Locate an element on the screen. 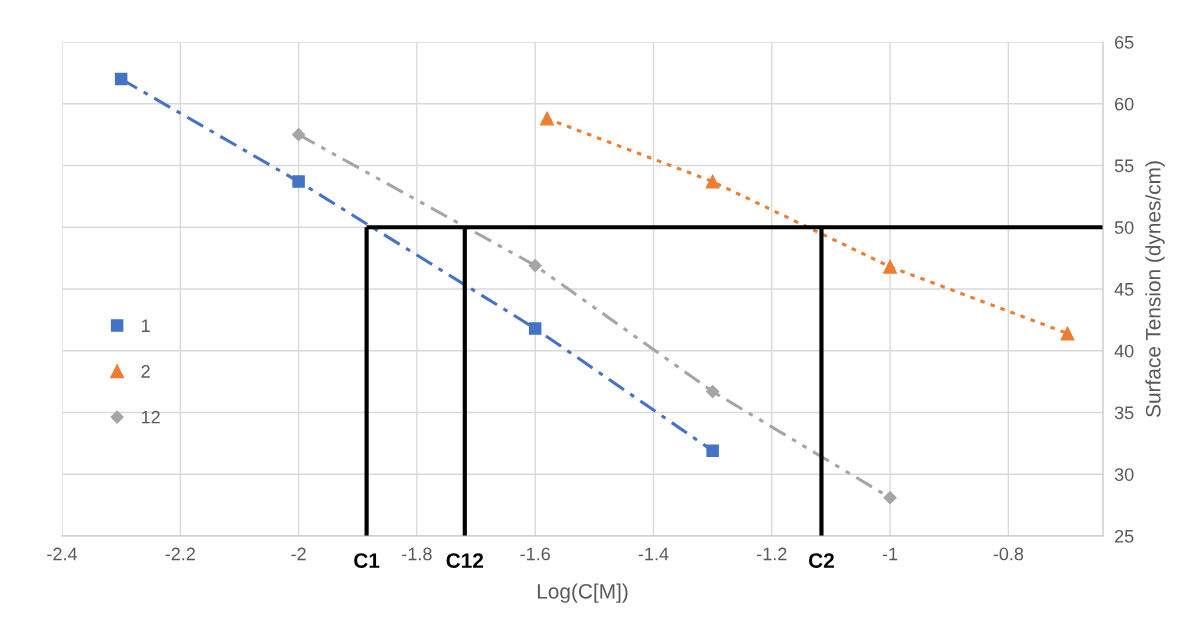 Image resolution: width=1203 pixels, height=638 pixels. y-tick-label: 45 is located at coordinates (1124, 289).